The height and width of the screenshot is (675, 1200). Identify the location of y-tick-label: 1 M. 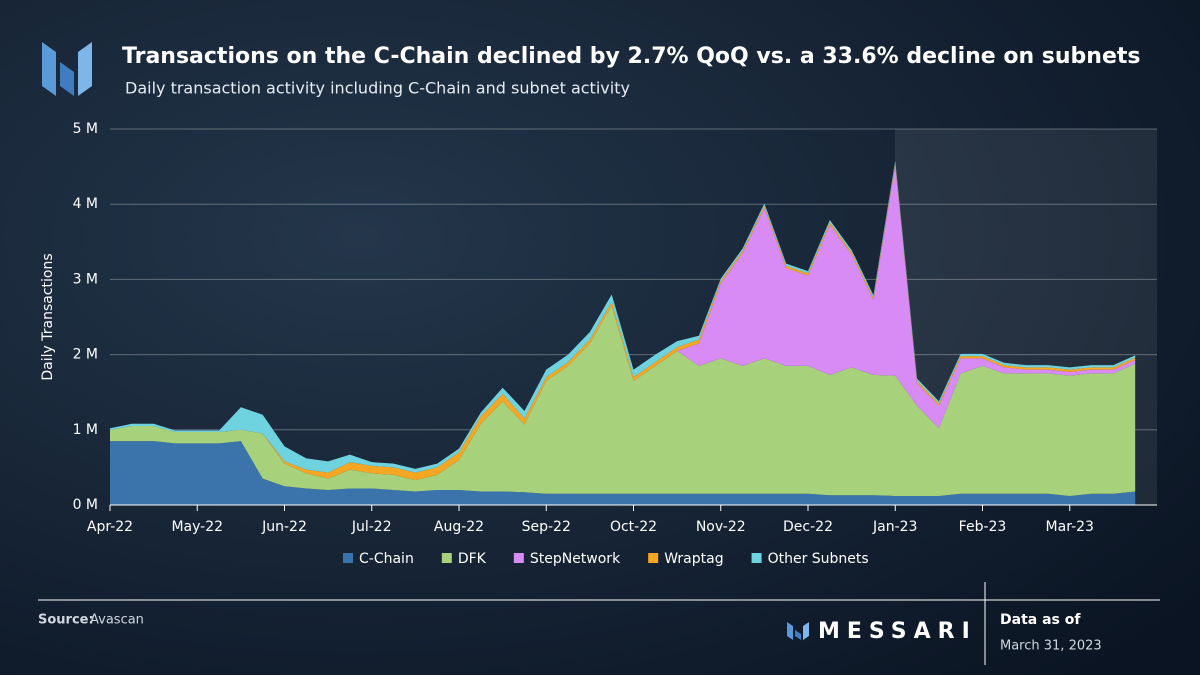
(85, 430).